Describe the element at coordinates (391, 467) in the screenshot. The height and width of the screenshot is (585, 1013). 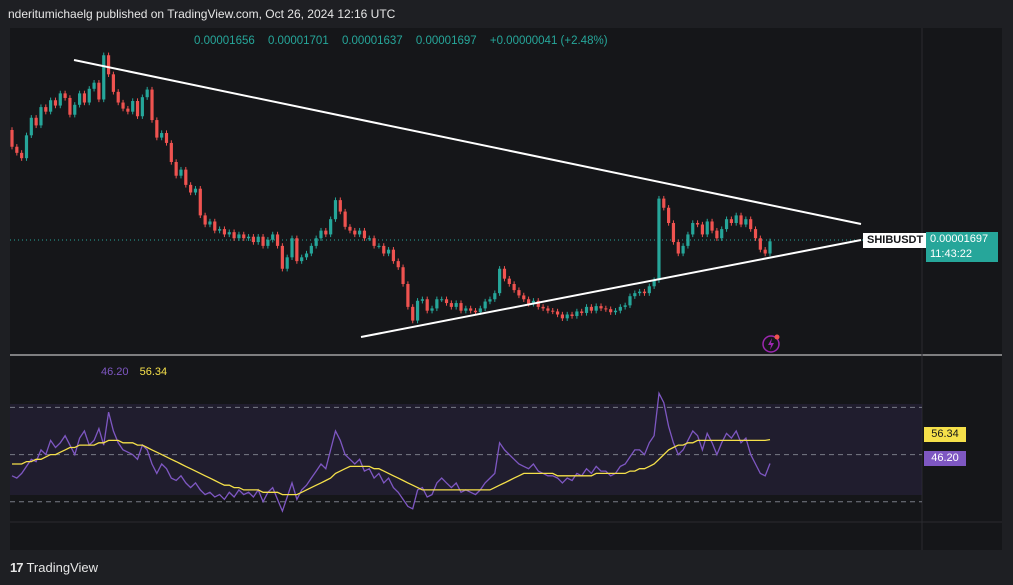
I see `rsi-ma-line` at that location.